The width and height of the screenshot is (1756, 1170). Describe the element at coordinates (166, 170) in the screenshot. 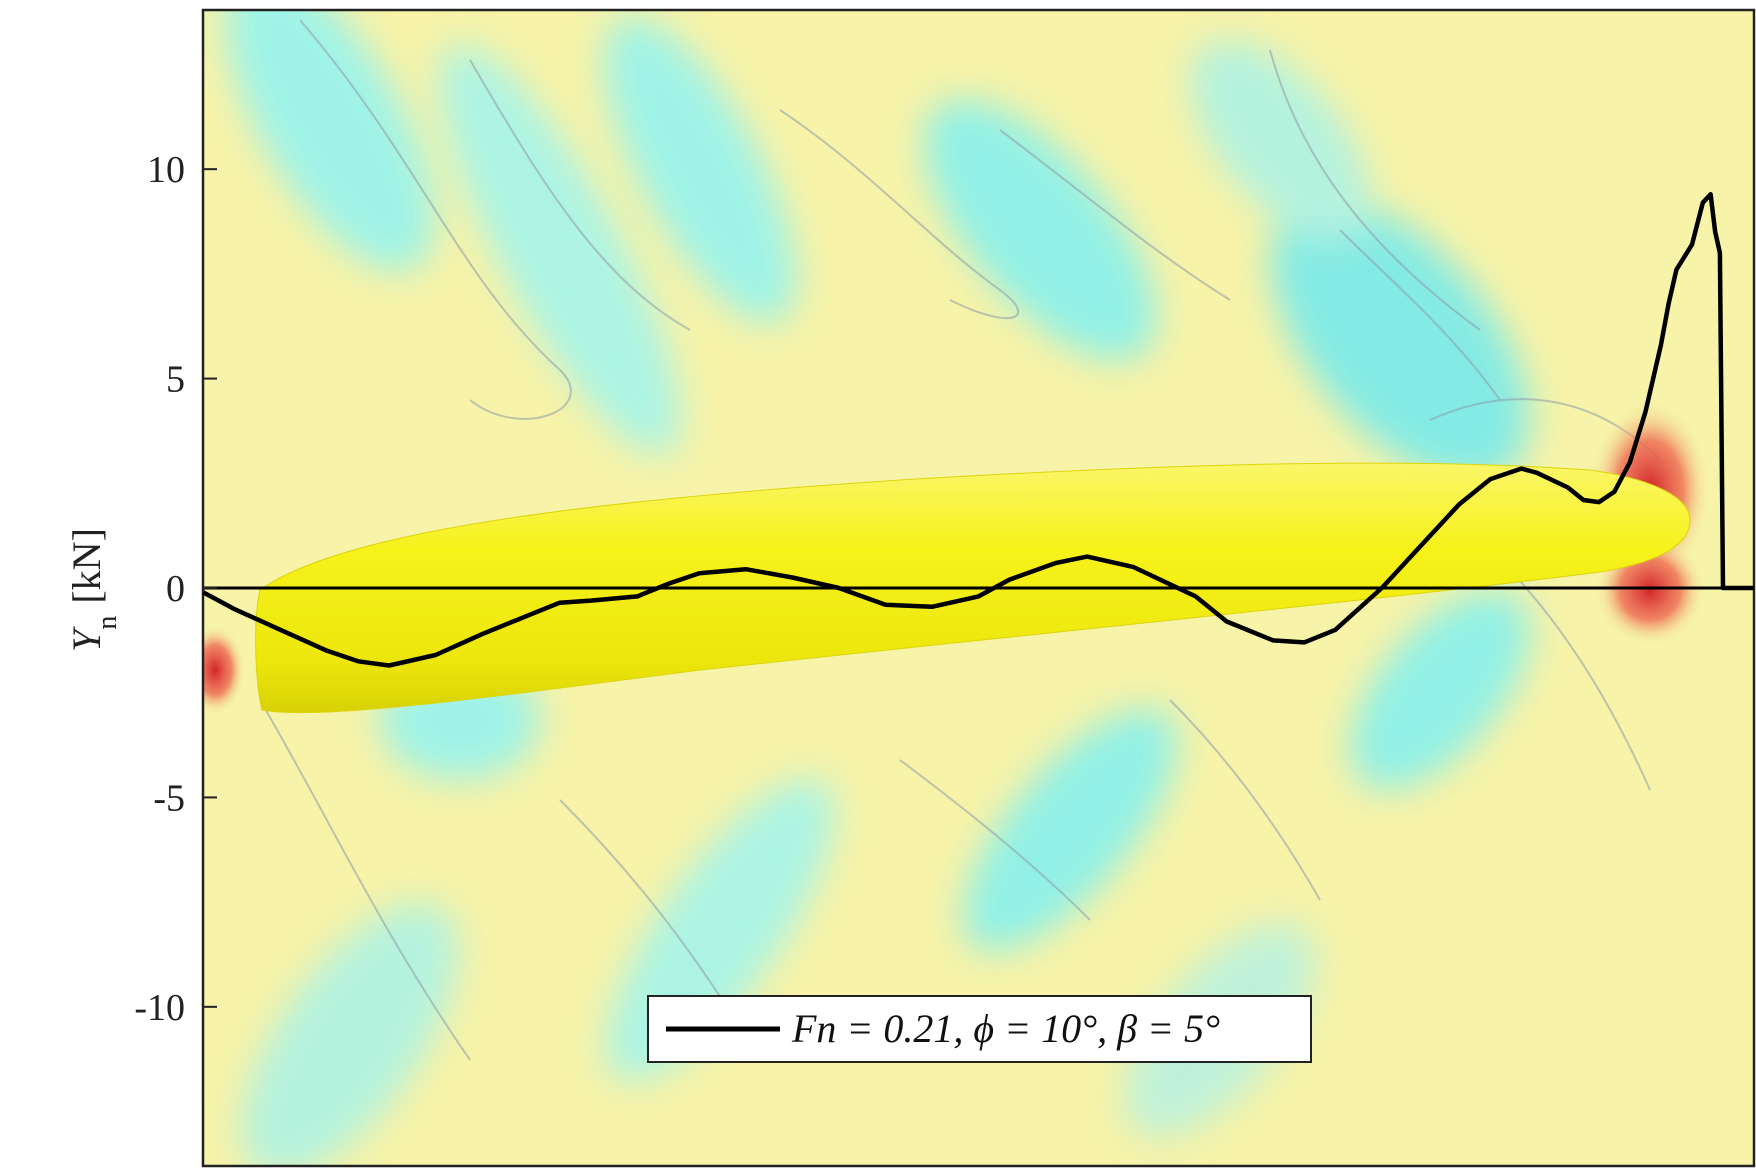

I see `y-tick-label: 10` at that location.